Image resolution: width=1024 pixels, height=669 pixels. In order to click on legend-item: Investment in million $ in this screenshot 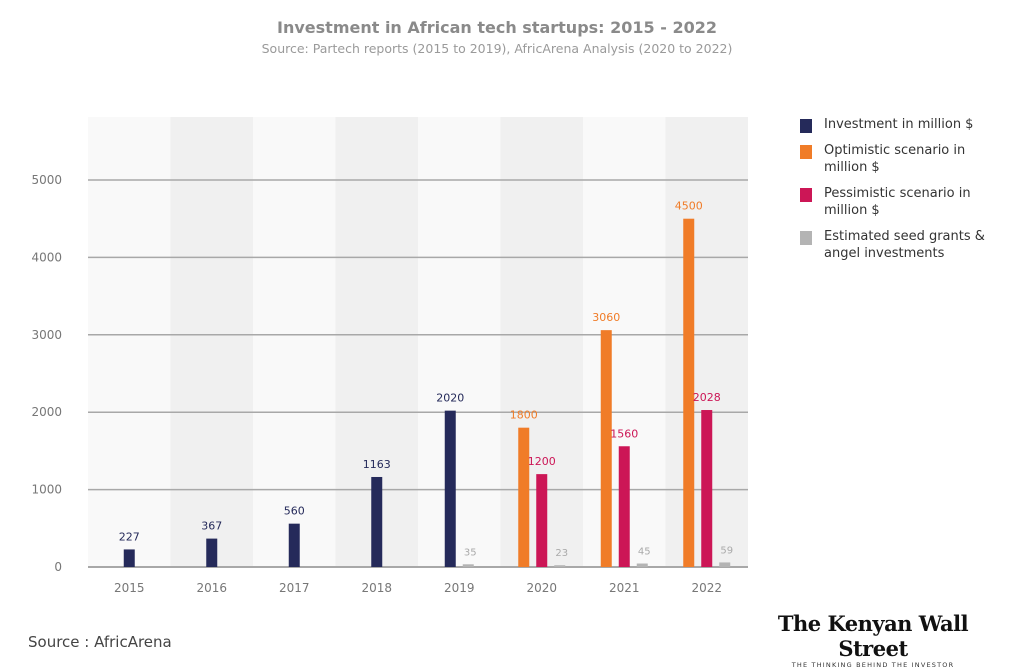, I will do `click(900, 124)`.